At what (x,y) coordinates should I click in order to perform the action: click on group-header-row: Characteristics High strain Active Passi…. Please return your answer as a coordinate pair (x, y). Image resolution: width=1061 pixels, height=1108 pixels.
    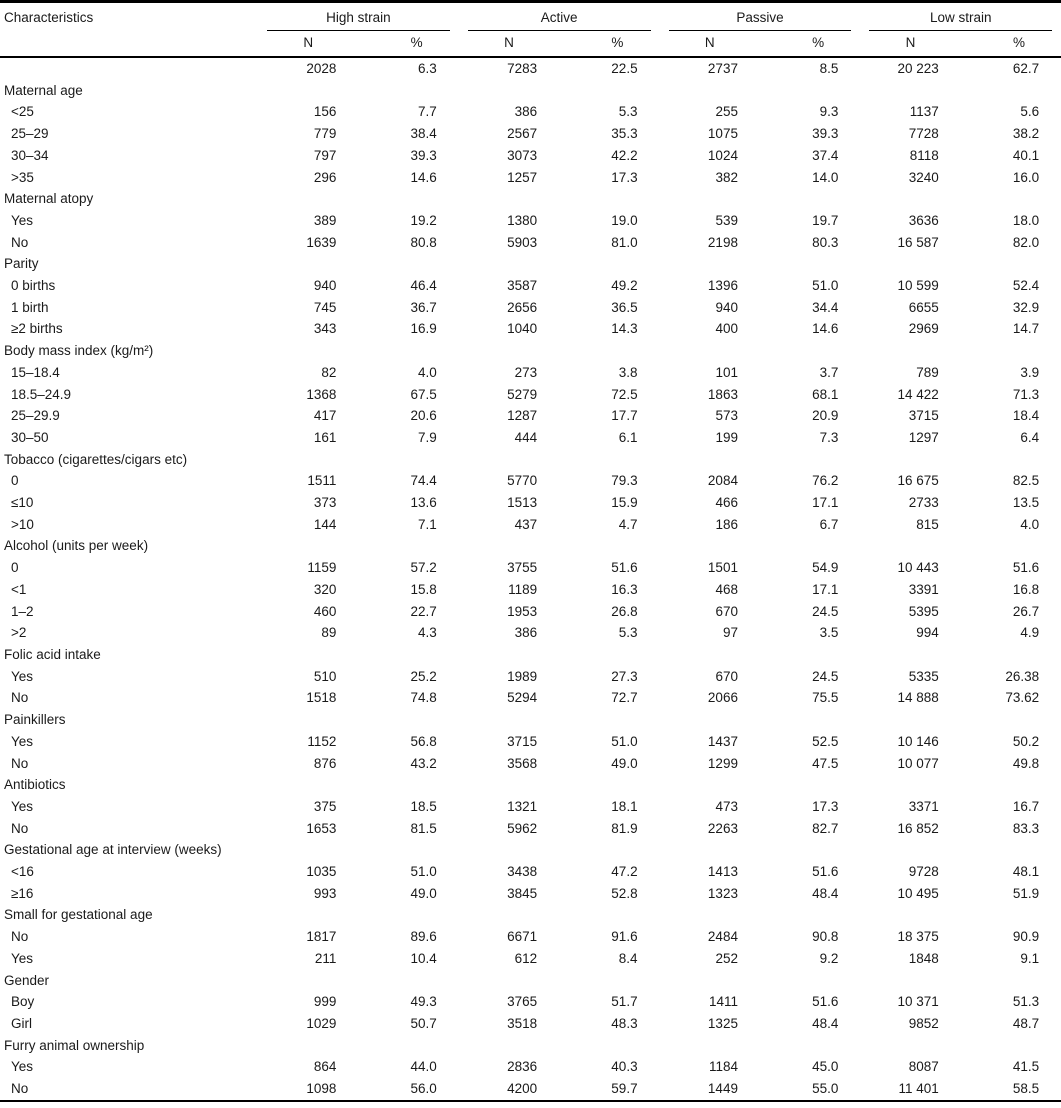
    Looking at the image, I should click on (530, 16).